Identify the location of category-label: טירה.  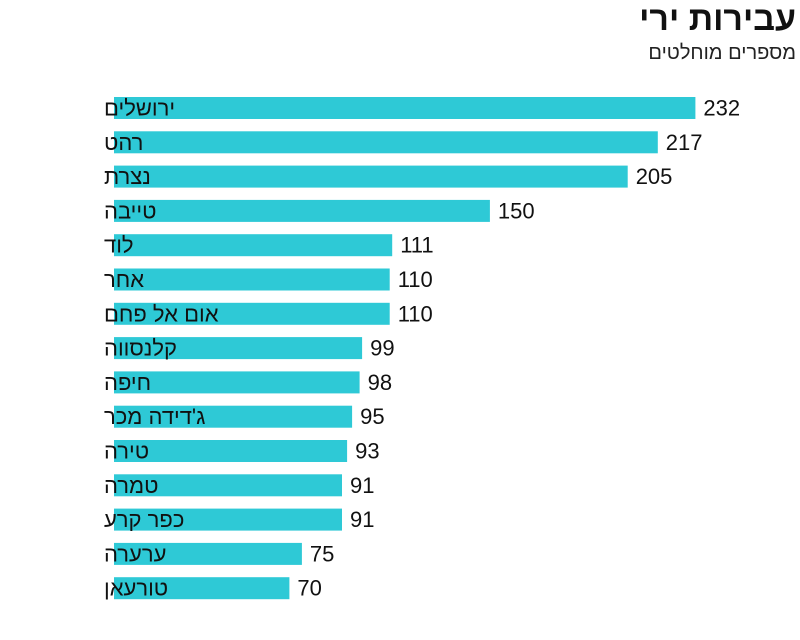
(126, 451).